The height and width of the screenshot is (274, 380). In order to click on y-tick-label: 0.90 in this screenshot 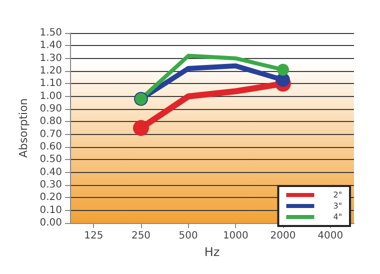, I will do `click(51, 109)`.